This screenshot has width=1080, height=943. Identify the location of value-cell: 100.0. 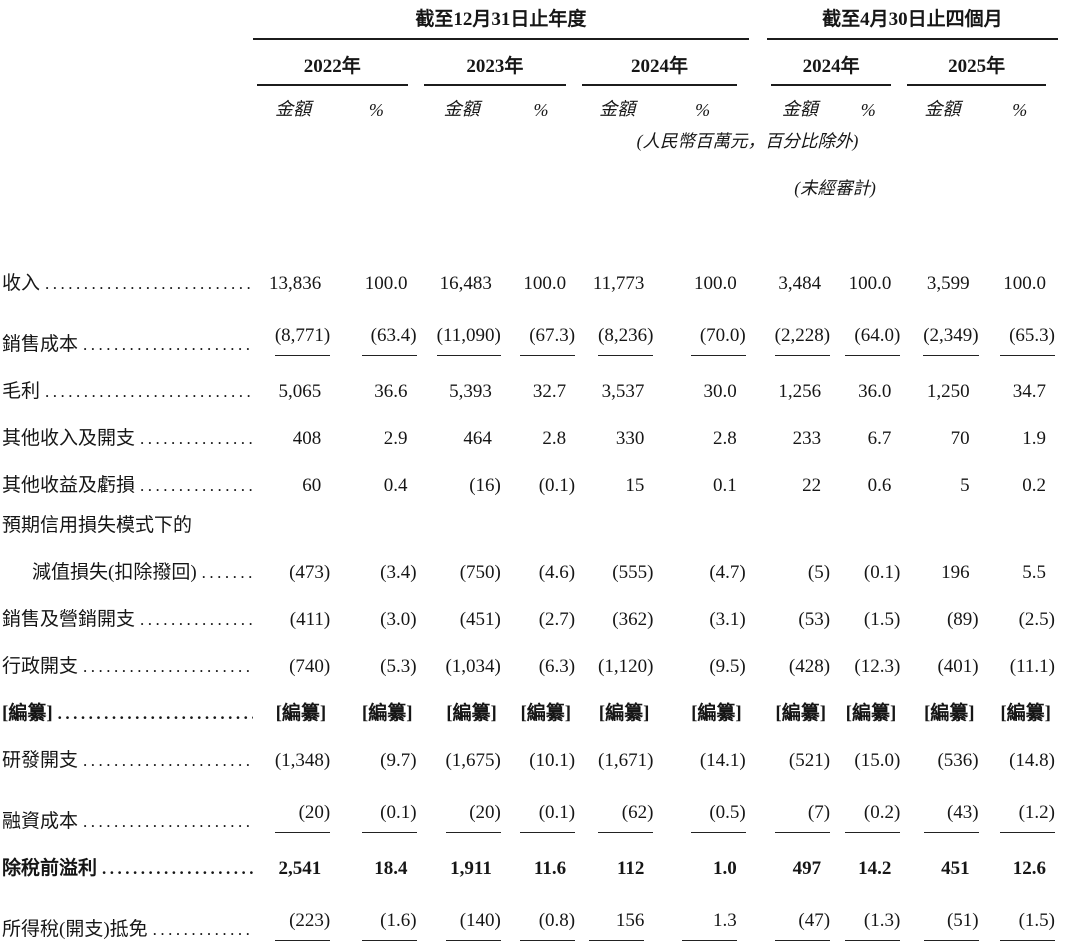
(545, 283).